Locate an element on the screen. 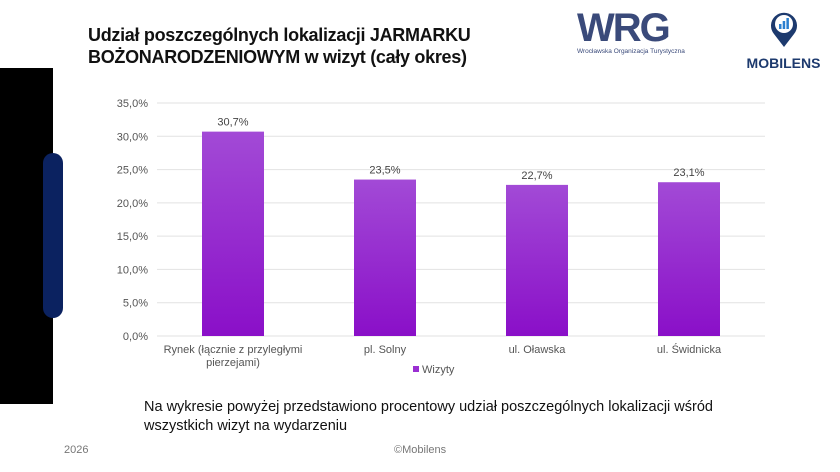  y-tick-label: 20,0% is located at coordinates (132, 204).